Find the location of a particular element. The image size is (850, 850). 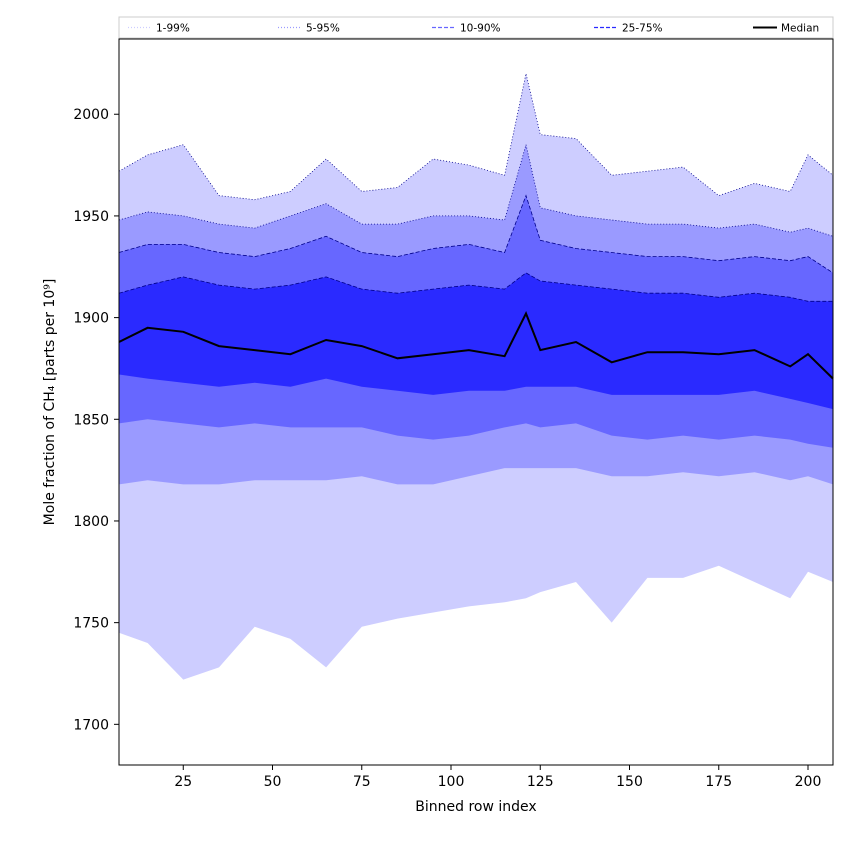

x-tick-label: 150 is located at coordinates (629, 782).